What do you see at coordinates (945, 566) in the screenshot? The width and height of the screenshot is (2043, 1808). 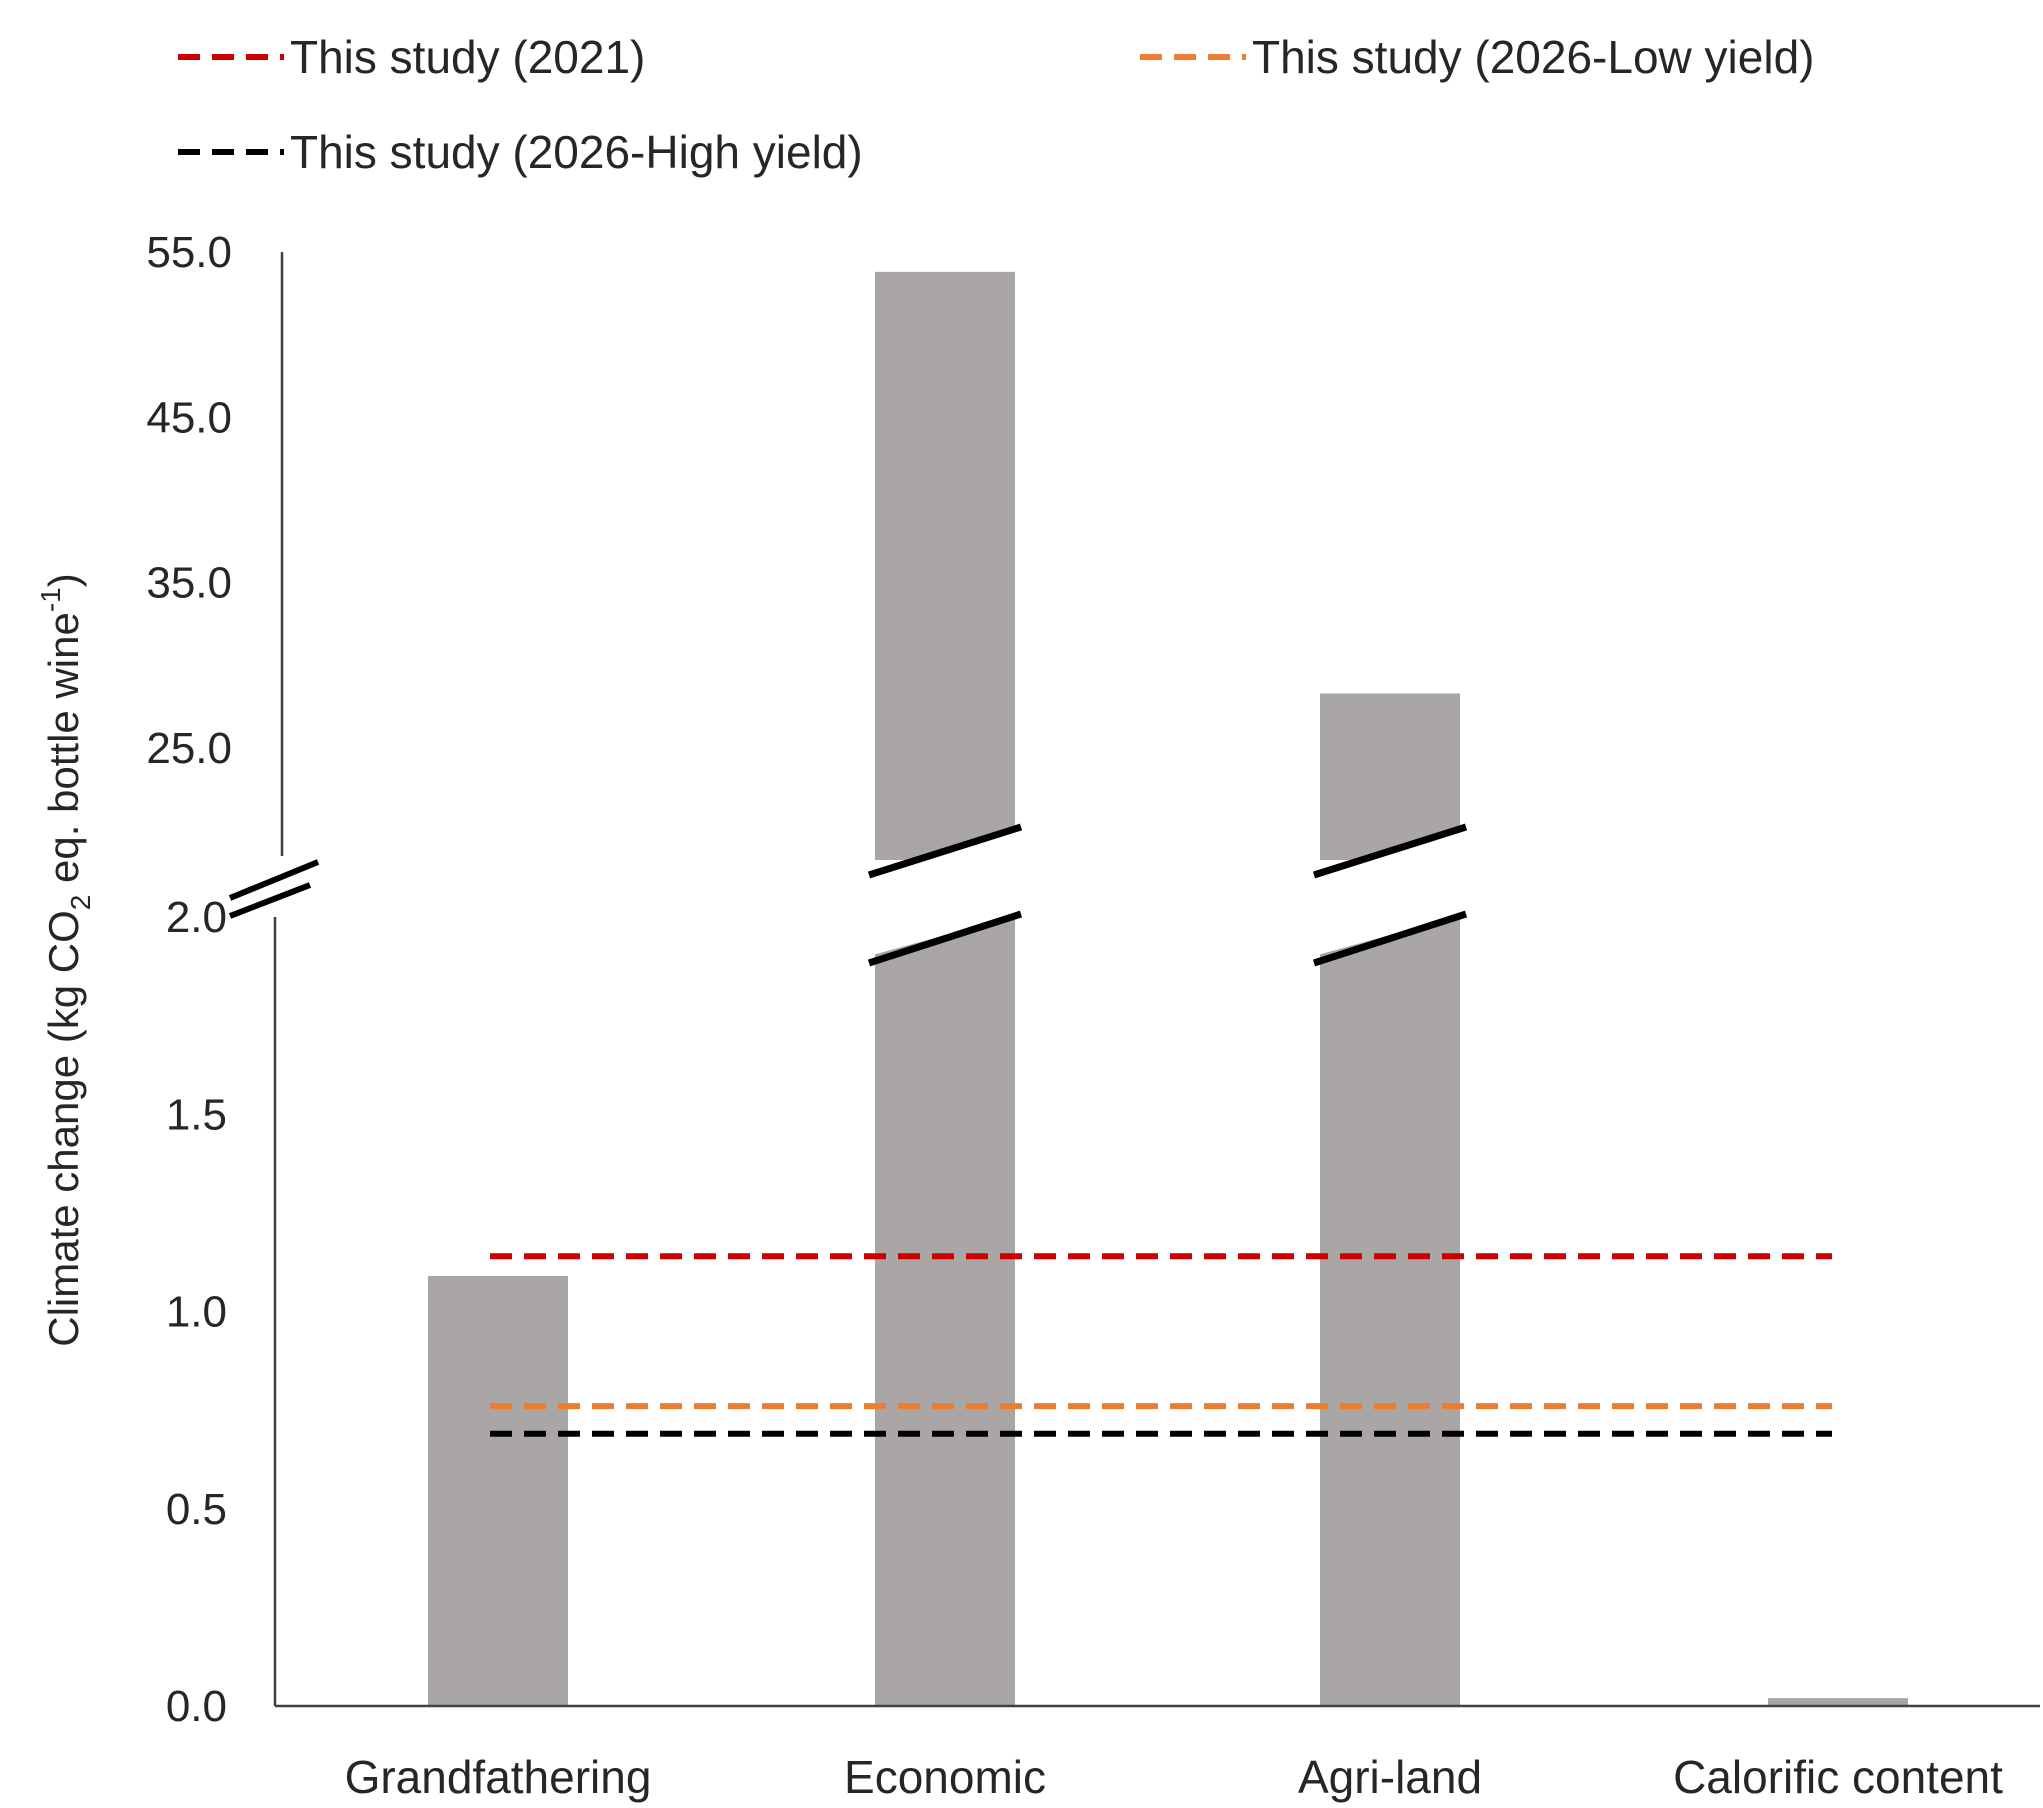 I see `bar-economic-upper` at bounding box center [945, 566].